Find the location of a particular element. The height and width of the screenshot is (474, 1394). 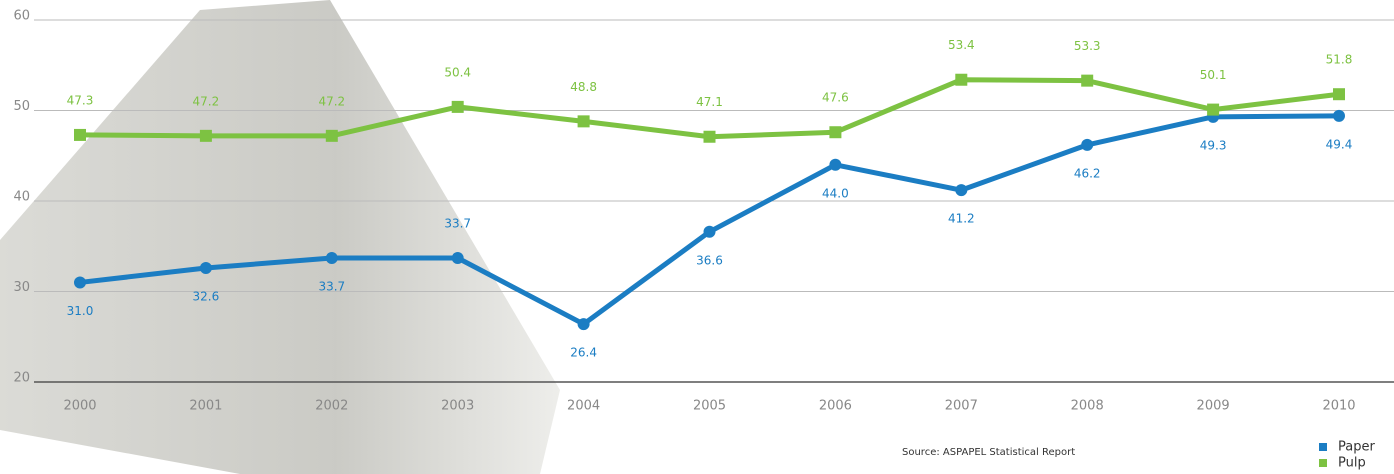

x-tick-label: 2000 is located at coordinates (79, 406).